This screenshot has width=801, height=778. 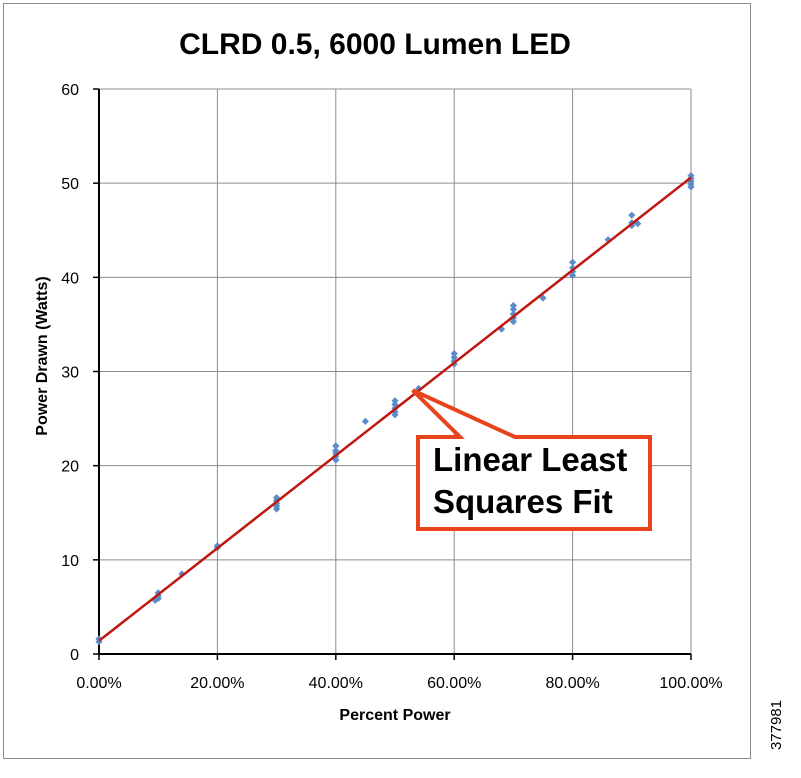 I want to click on callout-text-line: Linear Least, so click(x=530, y=459).